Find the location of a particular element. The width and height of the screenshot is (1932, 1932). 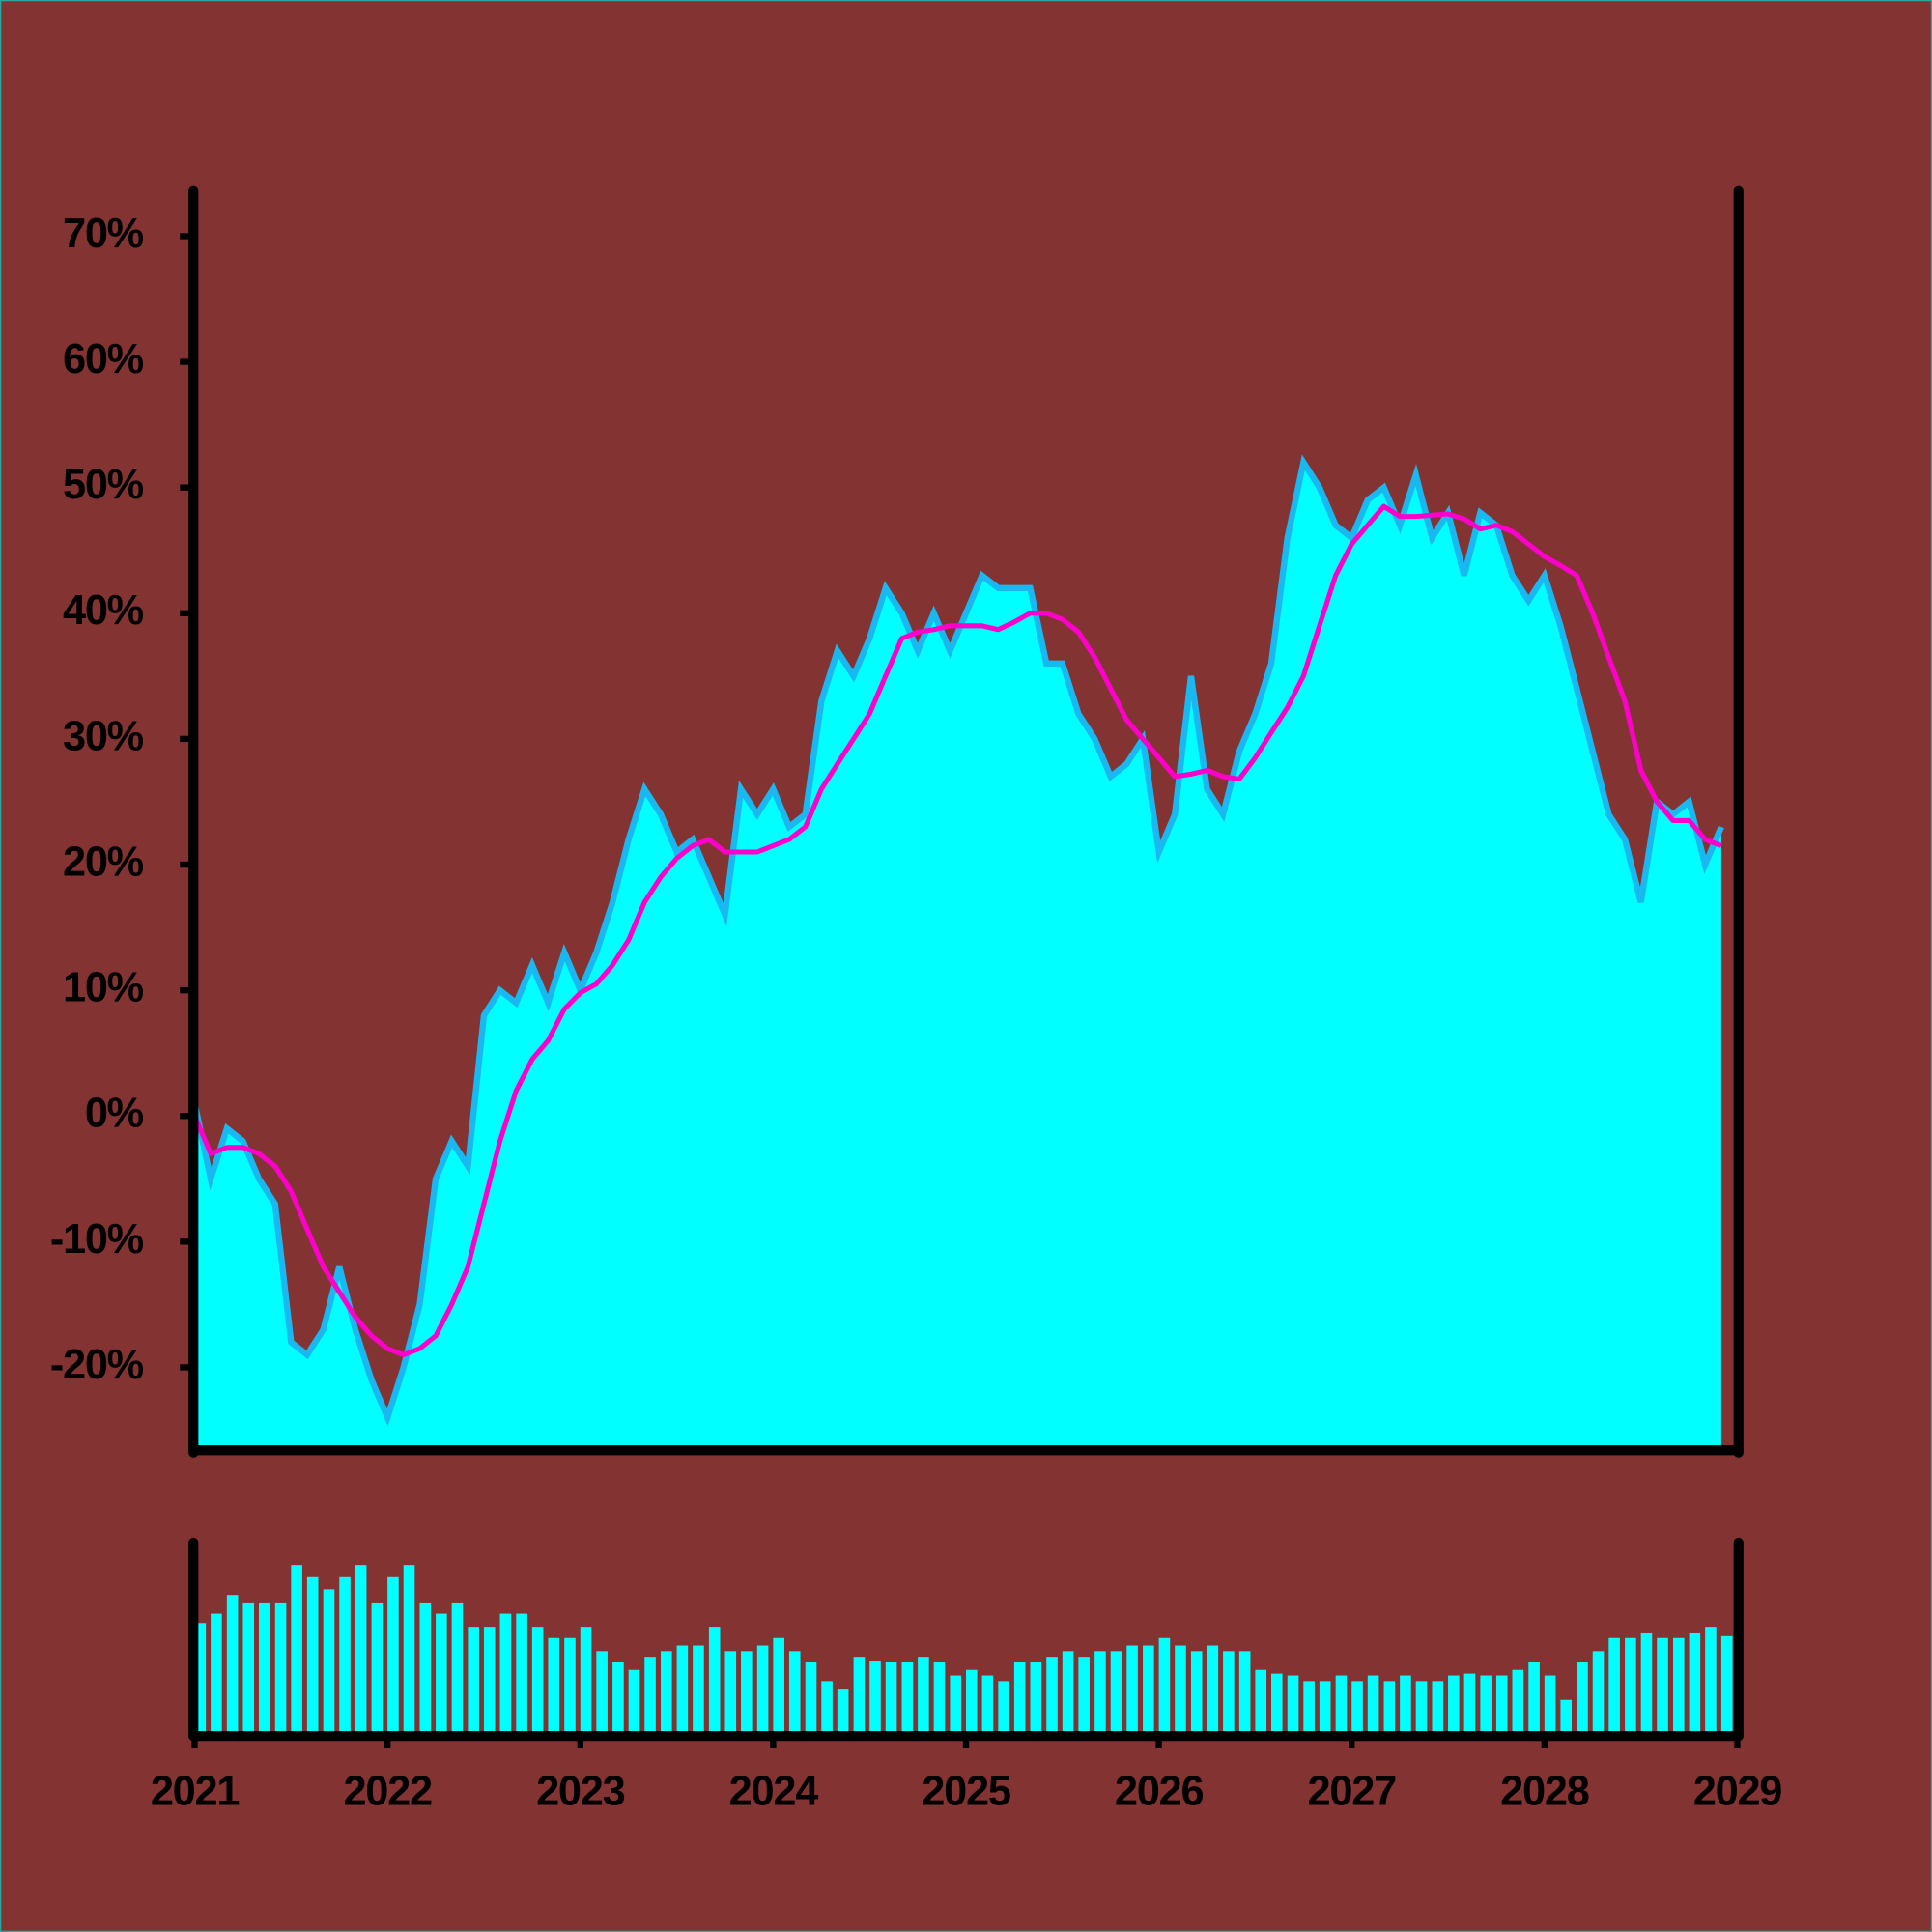

x-tick-label: 2023 is located at coordinates (580, 1792).